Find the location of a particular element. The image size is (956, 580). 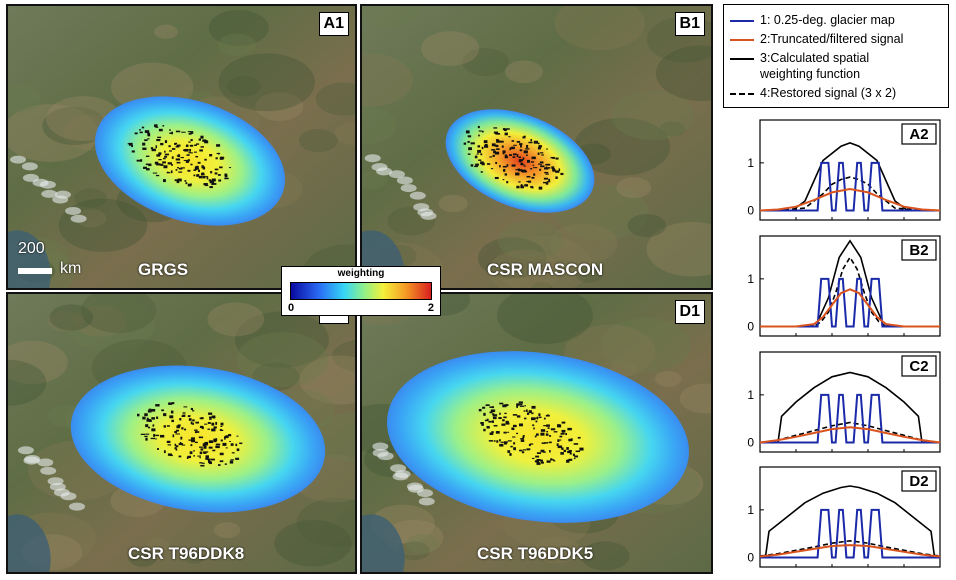

profile-chart-b2: 0 1 B2 is located at coordinates (839, 288).